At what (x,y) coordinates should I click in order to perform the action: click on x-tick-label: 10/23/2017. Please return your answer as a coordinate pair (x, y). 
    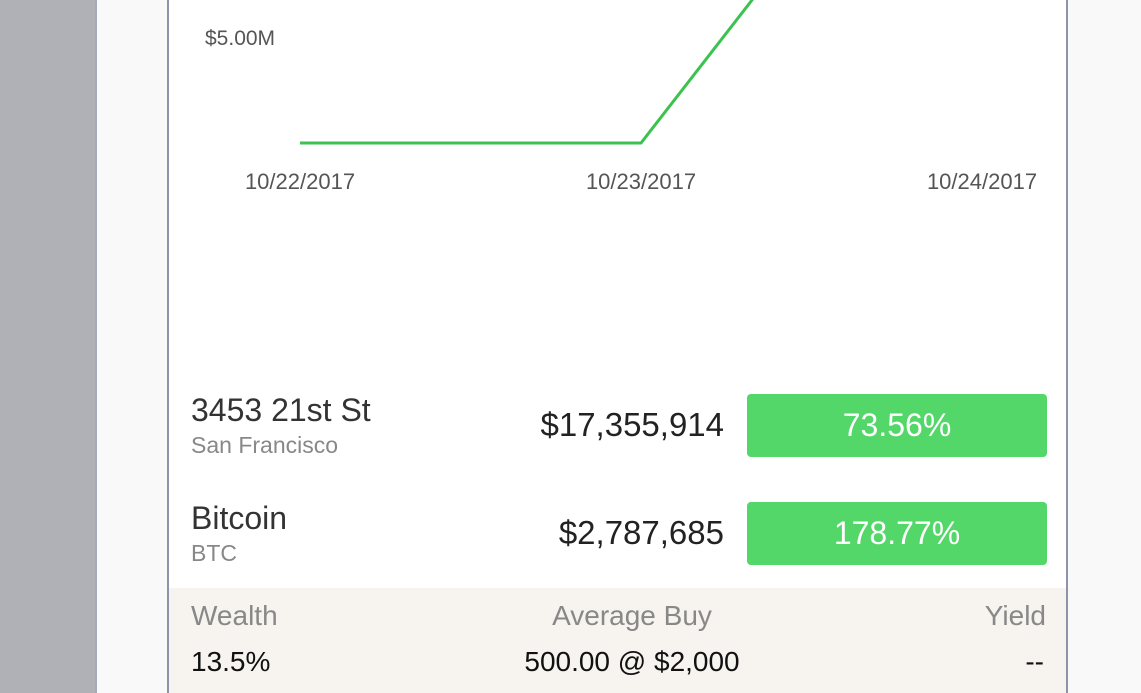
    Looking at the image, I should click on (641, 181).